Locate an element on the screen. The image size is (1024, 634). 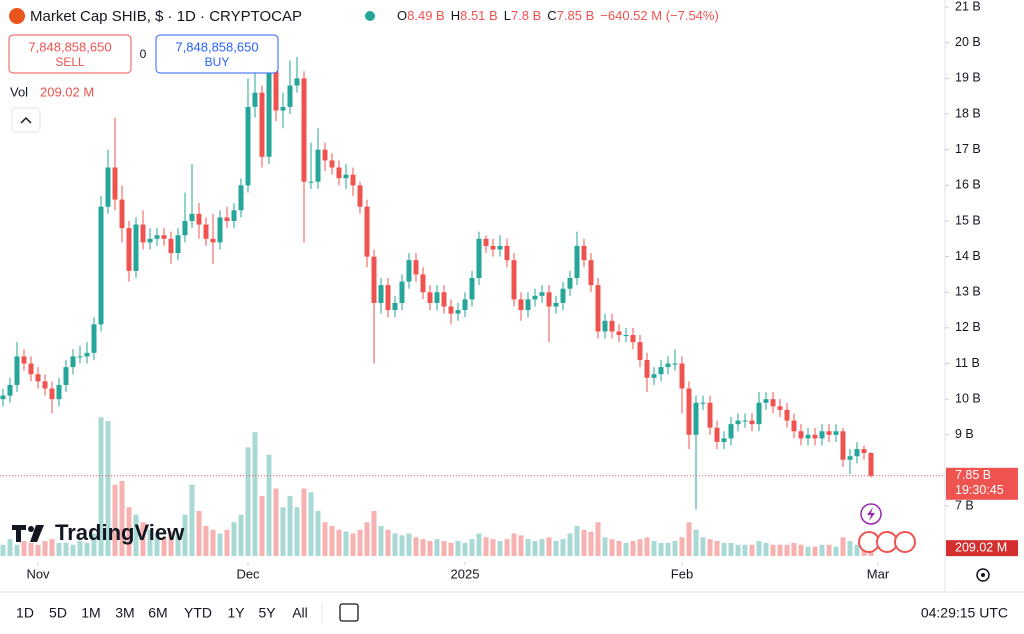
sell-label: SELL is located at coordinates (70, 62).